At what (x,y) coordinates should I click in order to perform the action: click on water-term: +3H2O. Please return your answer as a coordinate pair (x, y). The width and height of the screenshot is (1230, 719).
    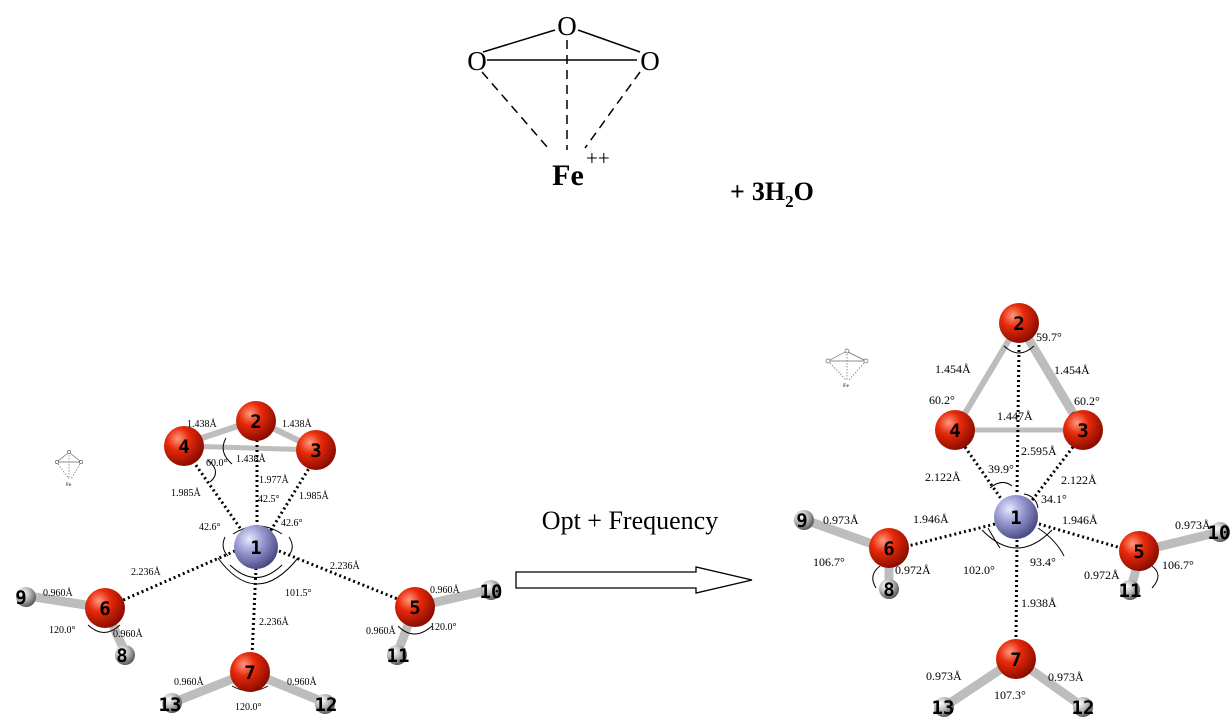
    Looking at the image, I should click on (772, 194).